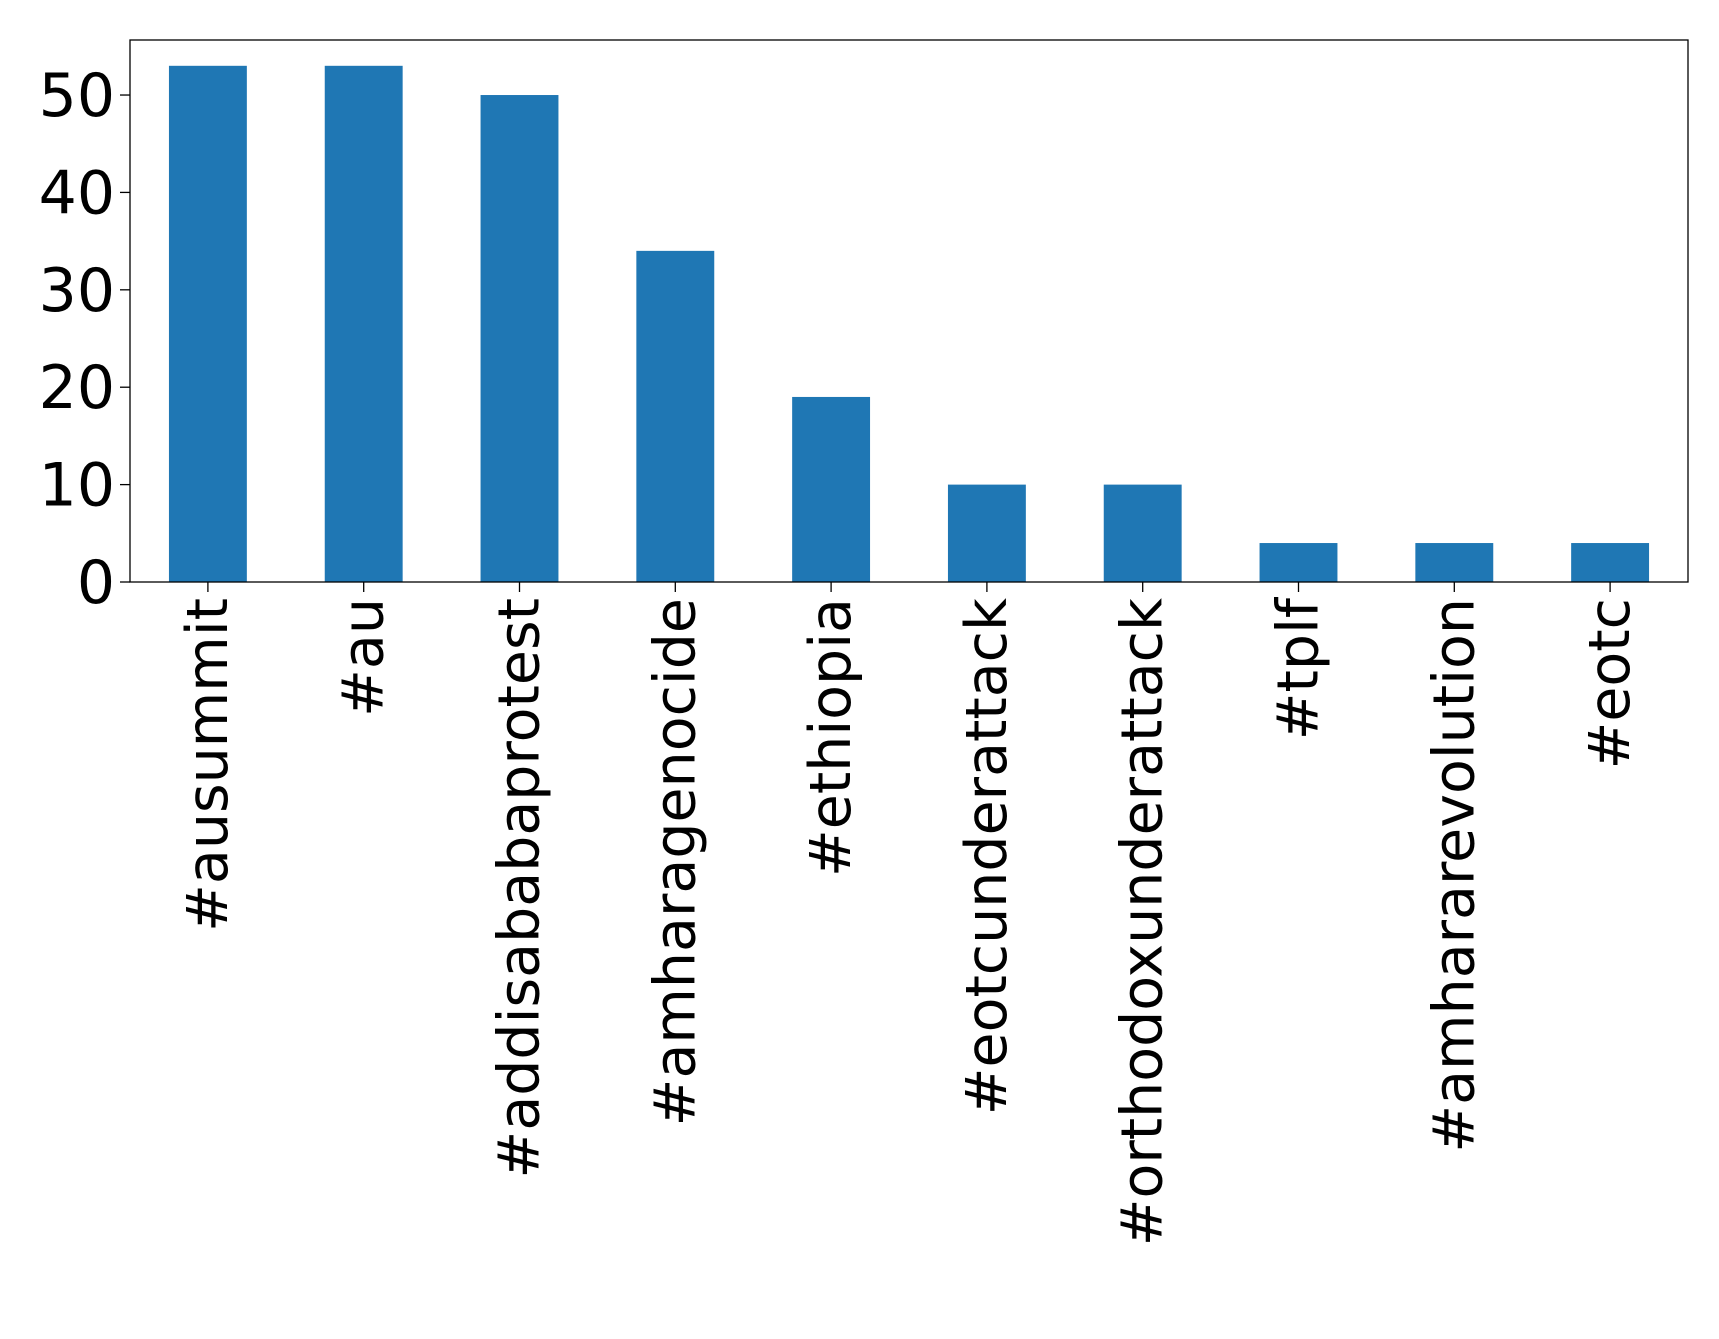 The height and width of the screenshot is (1339, 1719). What do you see at coordinates (1610, 683) in the screenshot?
I see `x-tick-label: #eotc` at bounding box center [1610, 683].